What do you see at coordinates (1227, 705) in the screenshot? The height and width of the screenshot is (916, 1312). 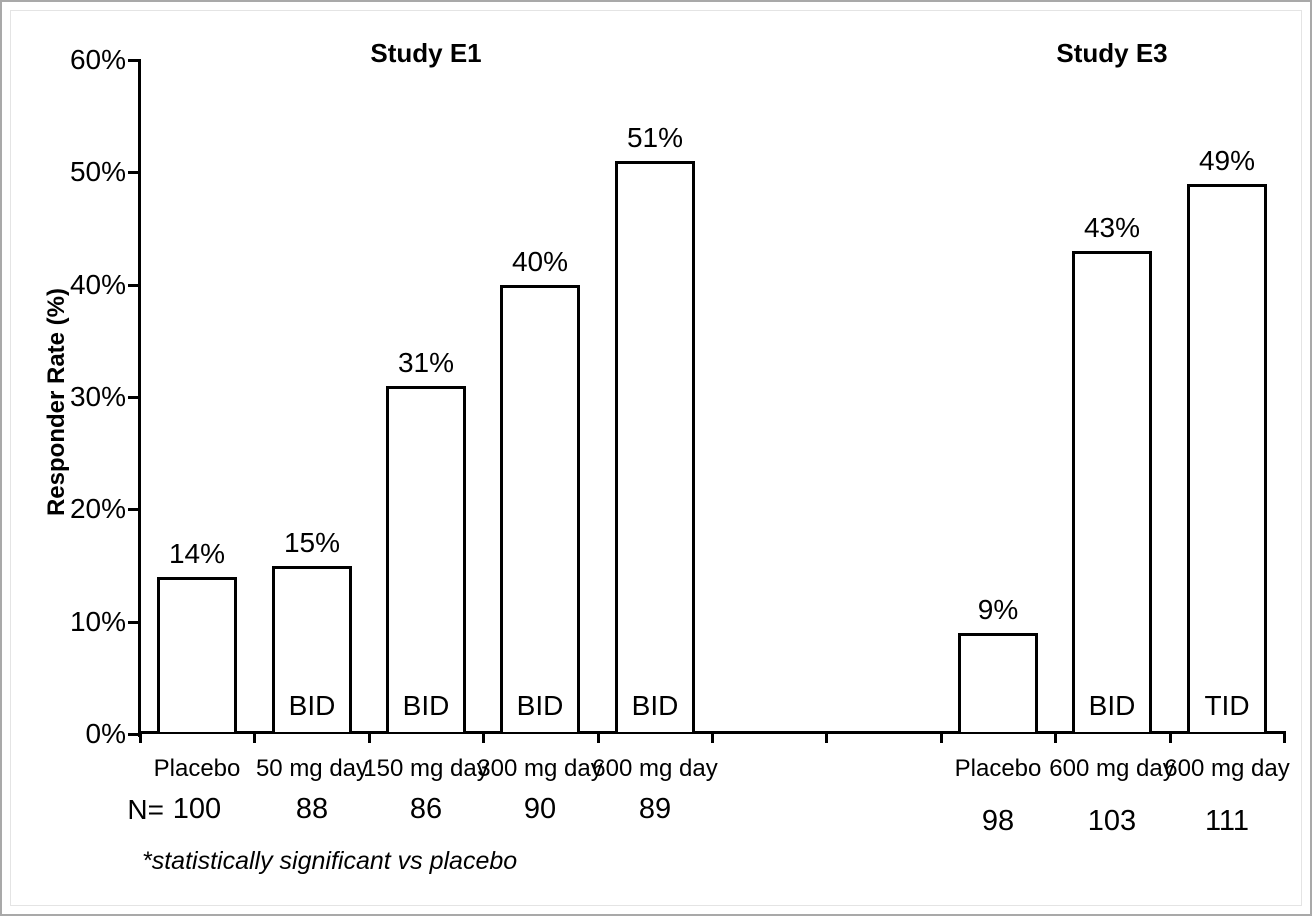 I see `bar-regimen-label: TID` at bounding box center [1227, 705].